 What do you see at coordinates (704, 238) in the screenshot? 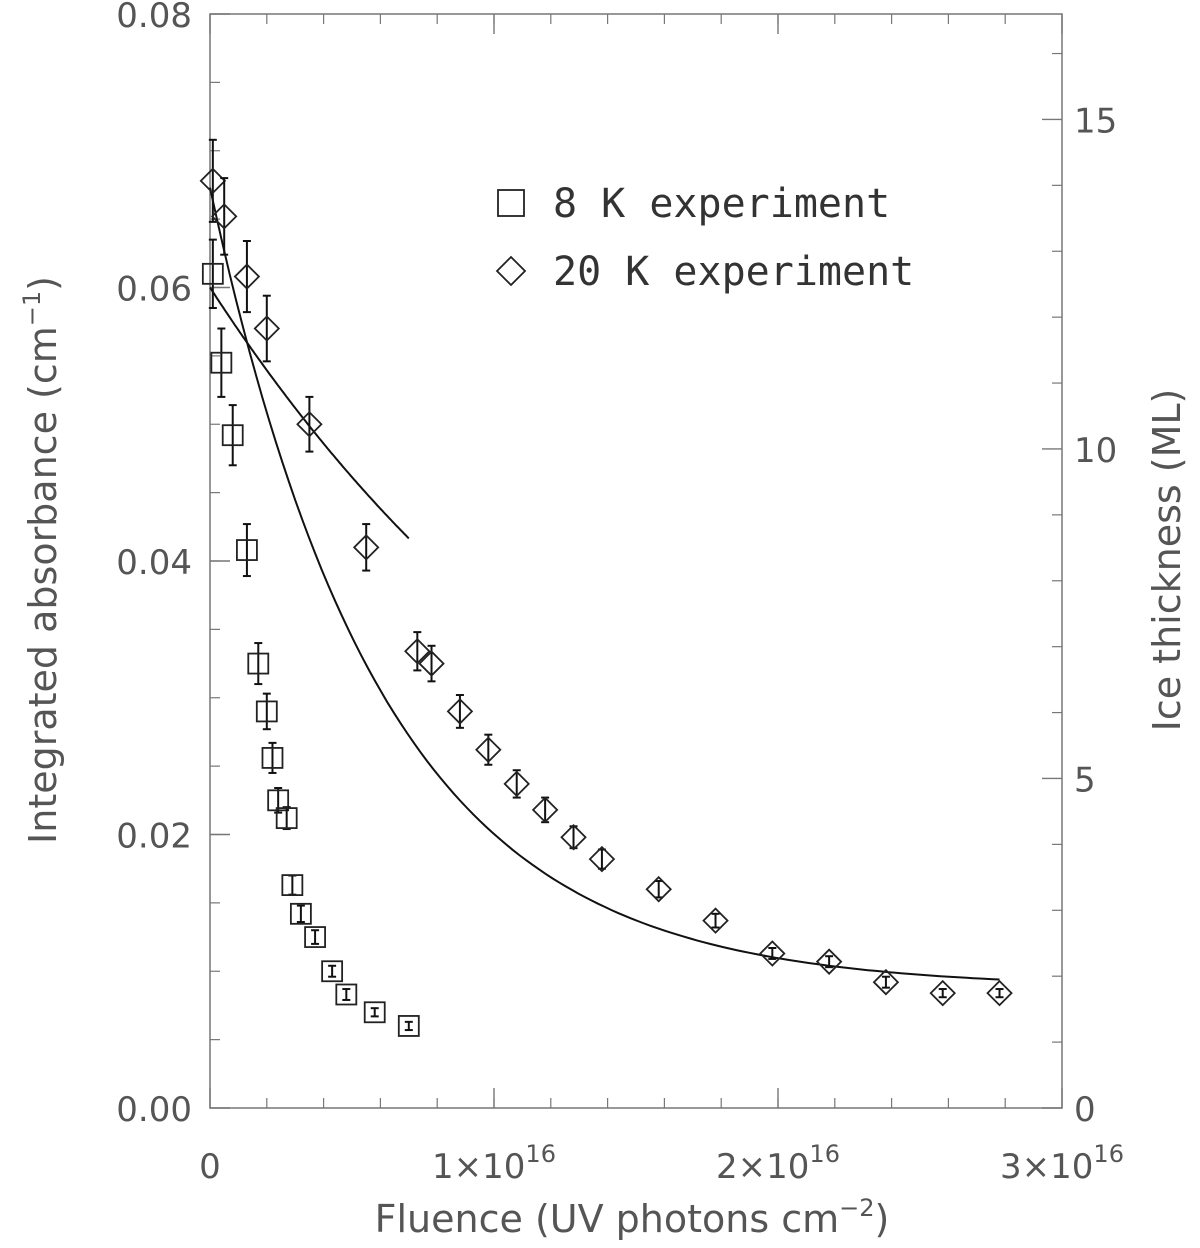
I see `legend: 8 K experiment 20 K experiment` at bounding box center [704, 238].